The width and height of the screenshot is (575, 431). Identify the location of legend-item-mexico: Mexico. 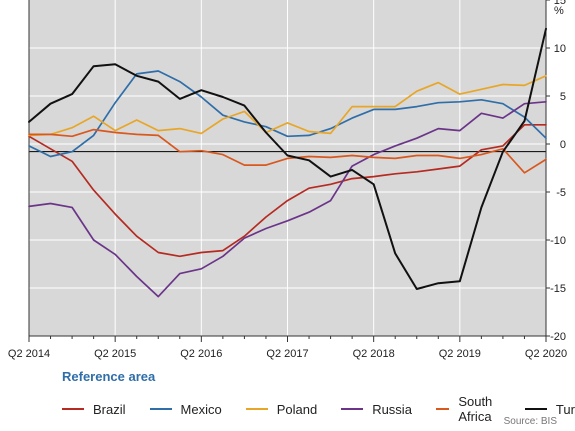
(185, 409).